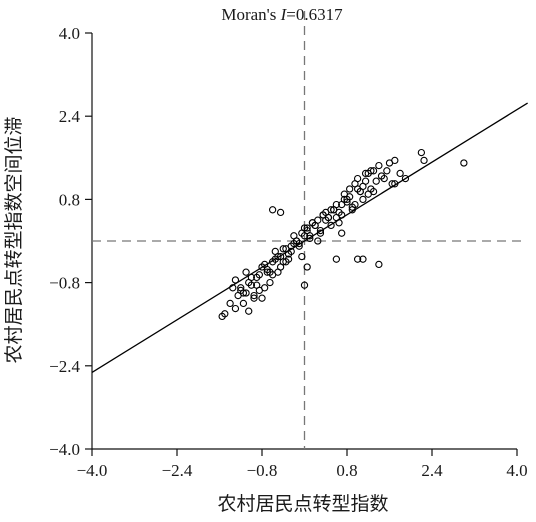 The height and width of the screenshot is (522, 536). What do you see at coordinates (70, 116) in the screenshot?
I see `y-tick-label: 2.4` at bounding box center [70, 116].